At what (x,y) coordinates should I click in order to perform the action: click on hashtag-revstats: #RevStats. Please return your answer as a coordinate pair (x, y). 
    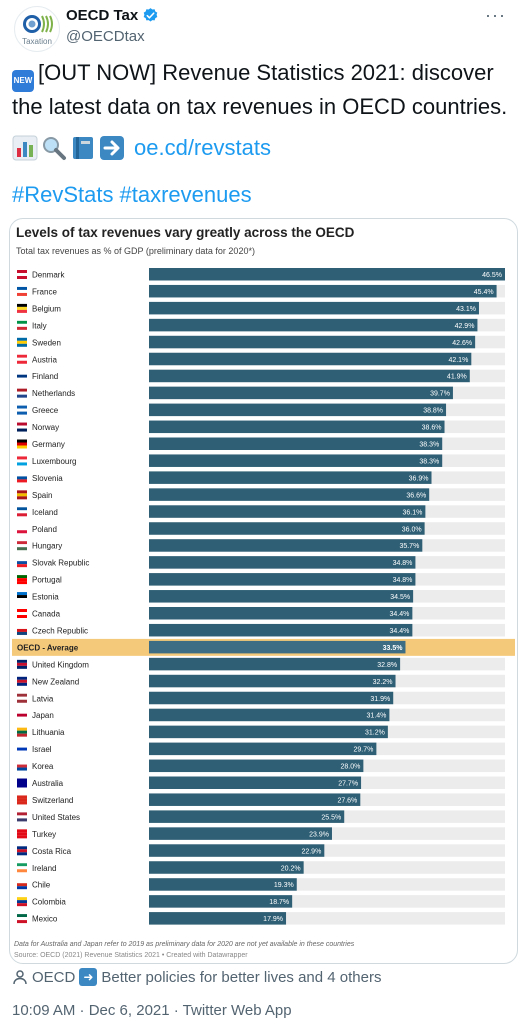
    Looking at the image, I should click on (63, 194).